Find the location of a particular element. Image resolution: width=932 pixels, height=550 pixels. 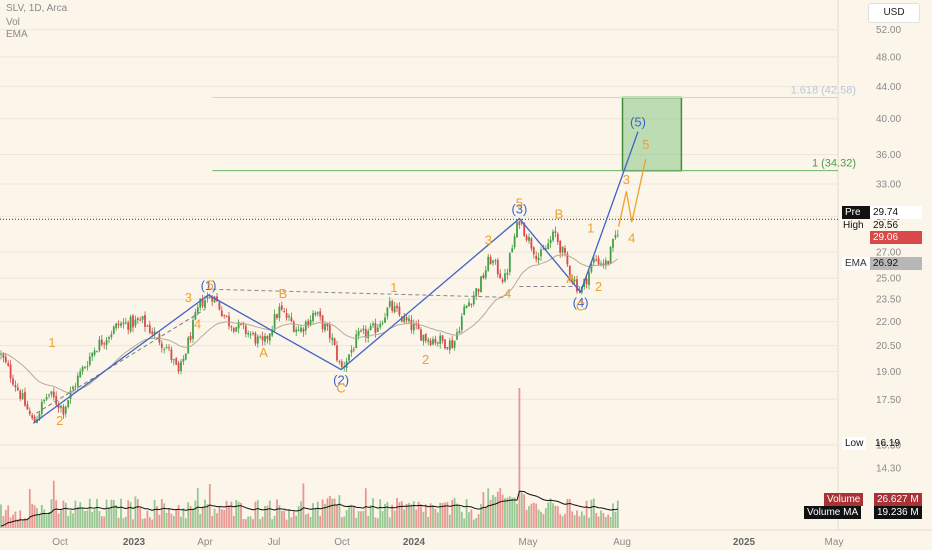

trend-dashed is located at coordinates (120, 361).